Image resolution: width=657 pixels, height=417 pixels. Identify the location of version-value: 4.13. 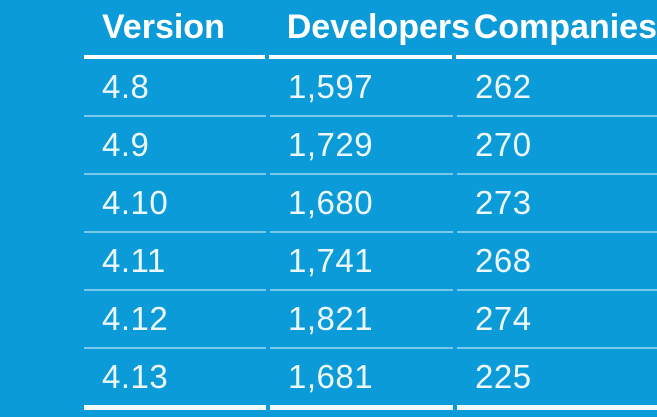
(135, 376).